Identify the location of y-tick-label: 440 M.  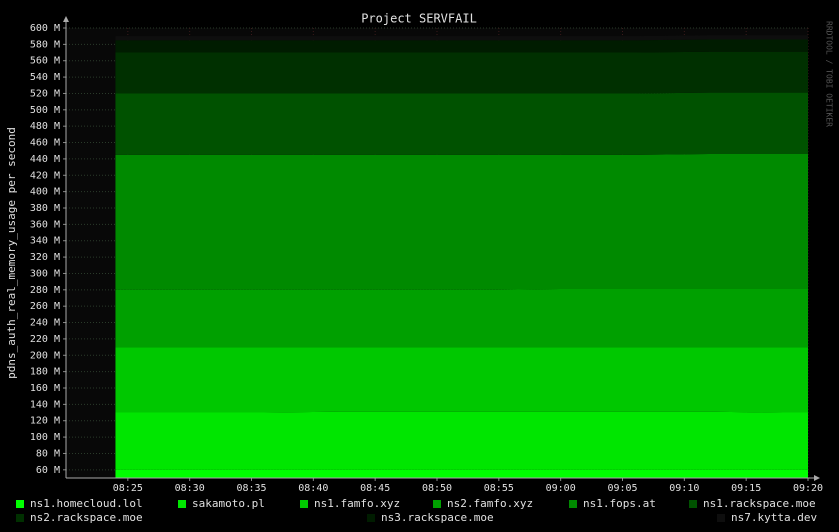
(45, 159).